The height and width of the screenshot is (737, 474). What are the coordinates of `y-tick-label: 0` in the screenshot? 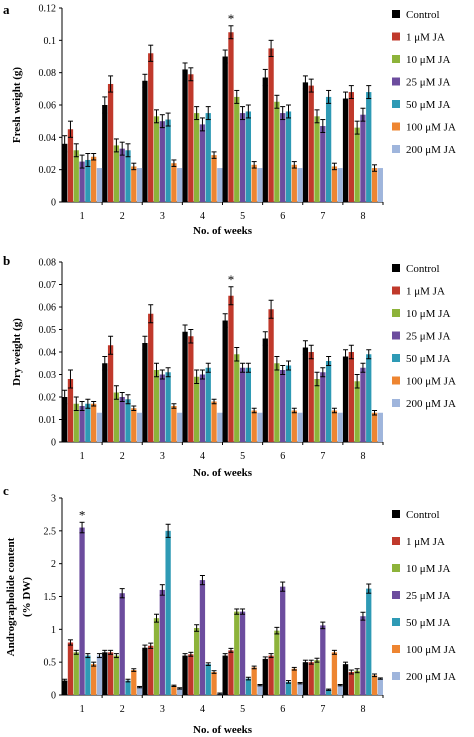 It's located at (53, 696).